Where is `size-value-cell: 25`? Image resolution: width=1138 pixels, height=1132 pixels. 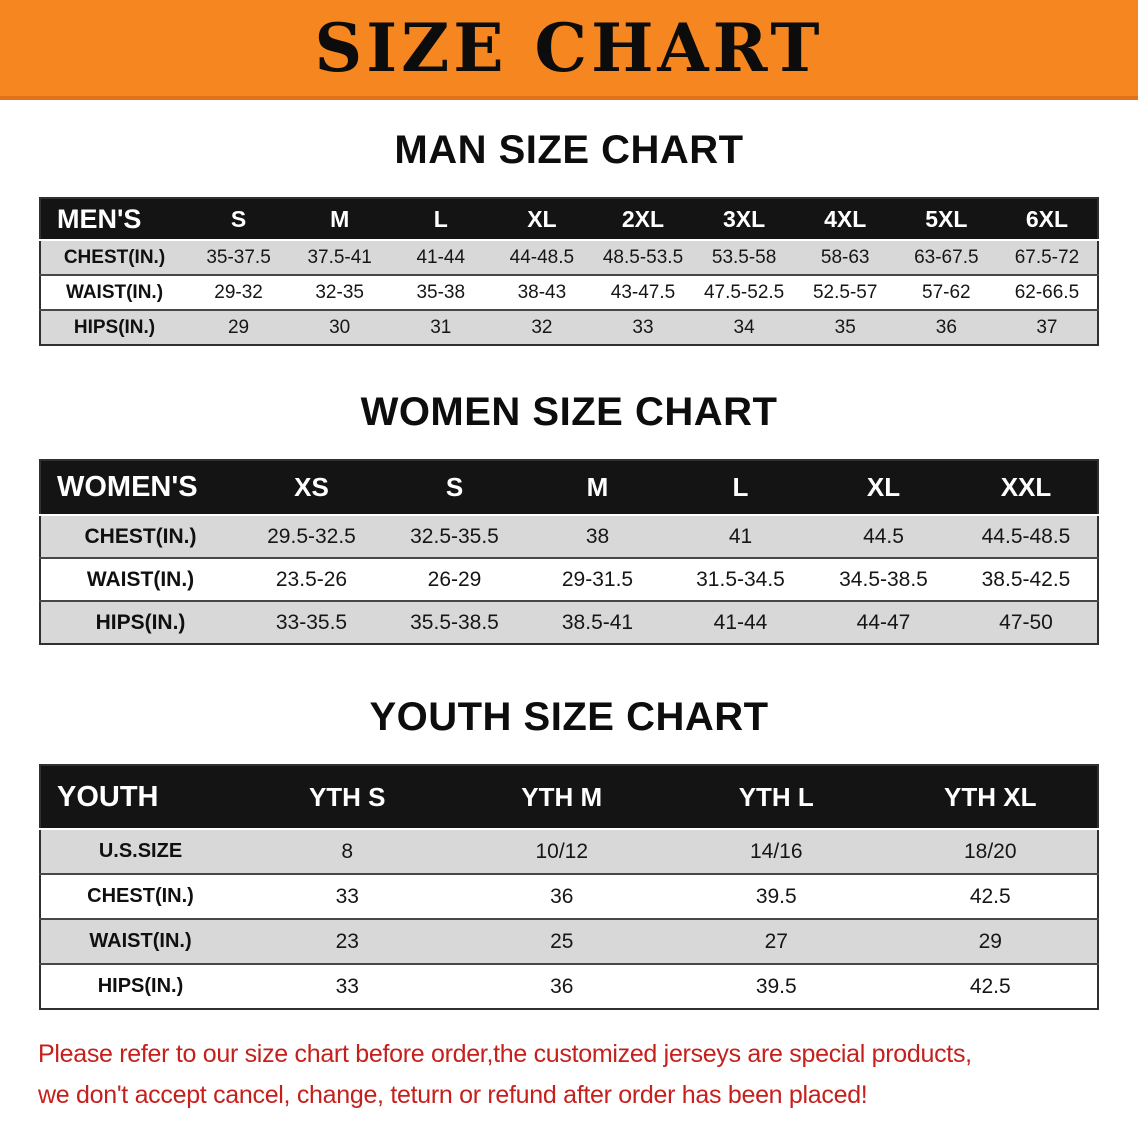
size-value-cell: 25 is located at coordinates (562, 941).